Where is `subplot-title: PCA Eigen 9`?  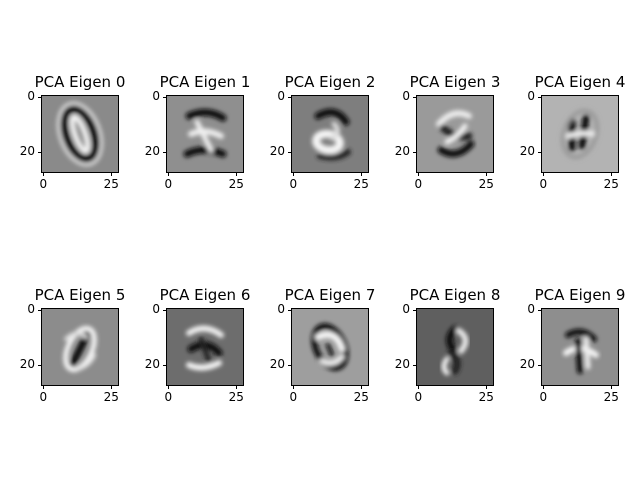 subplot-title: PCA Eigen 9 is located at coordinates (580, 295).